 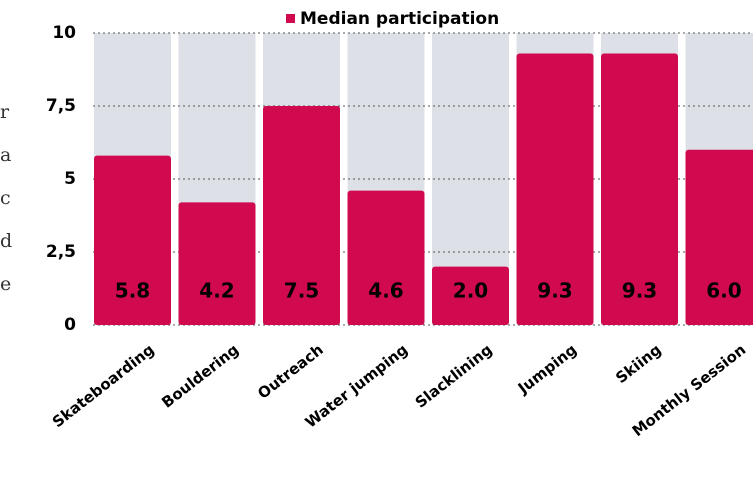 What do you see at coordinates (70, 179) in the screenshot?
I see `y-tick-label: 5` at bounding box center [70, 179].